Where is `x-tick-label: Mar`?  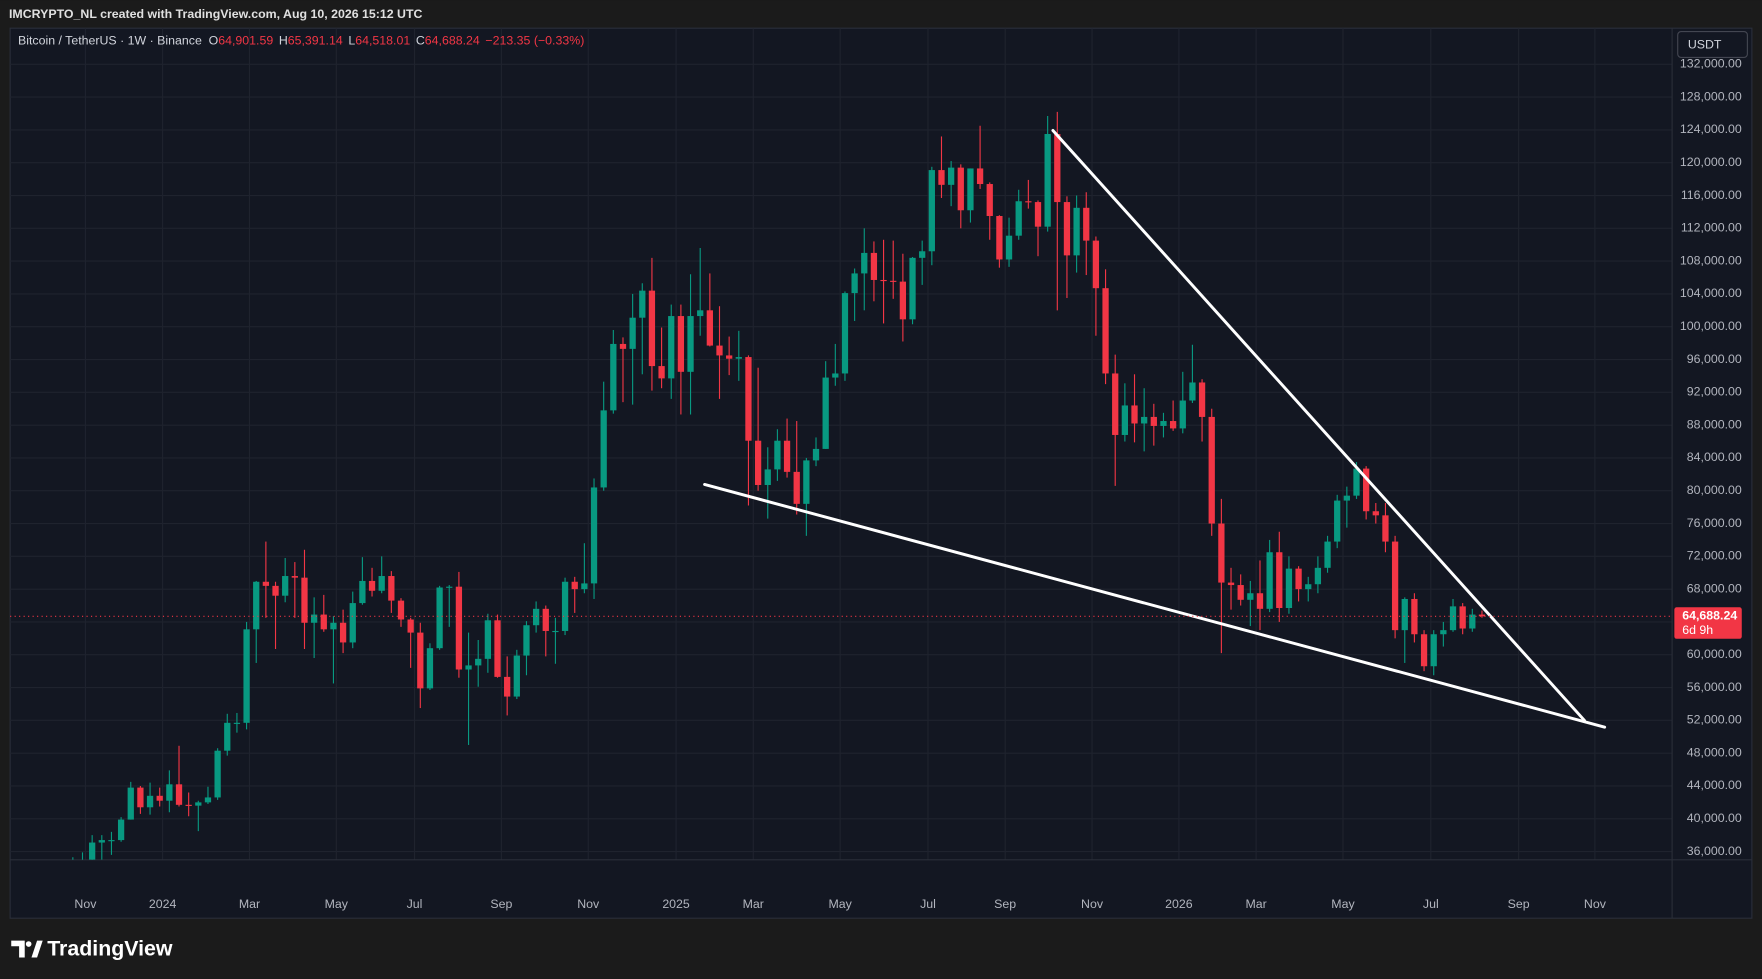
x-tick-label: Mar is located at coordinates (753, 904).